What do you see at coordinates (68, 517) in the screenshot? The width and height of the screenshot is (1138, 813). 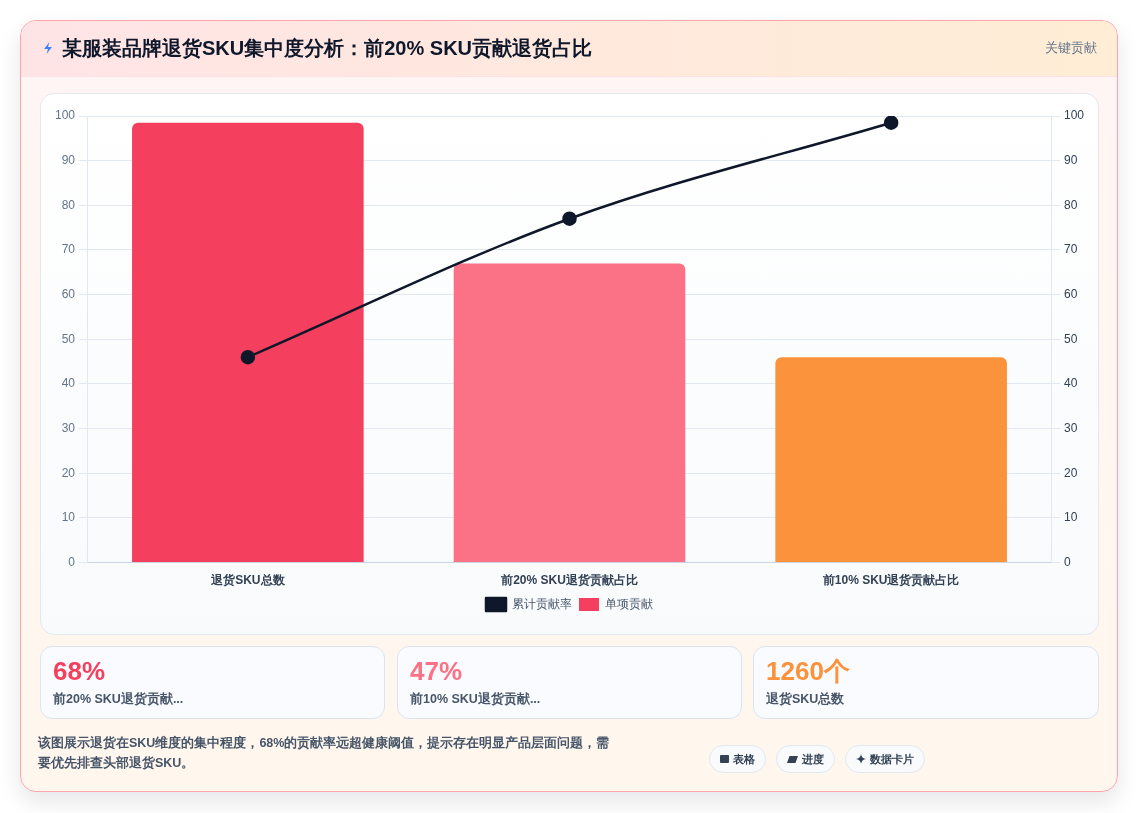 I see `y-tick-label: 10` at bounding box center [68, 517].